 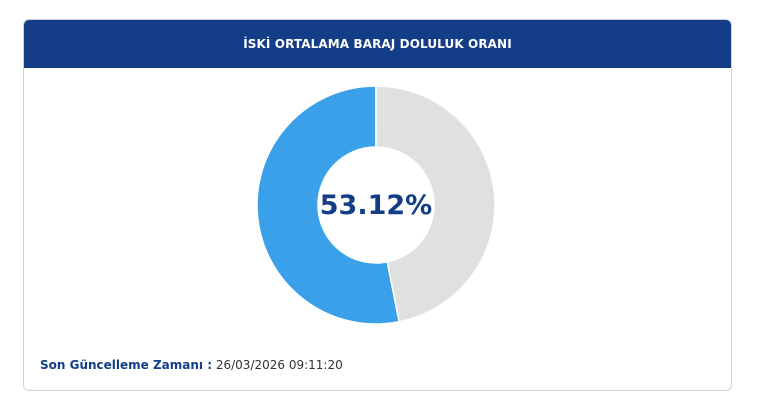 I want to click on card-title: İSKİ ORTALAMA BARAJ DOLULUK ORANI, so click(x=377, y=44).